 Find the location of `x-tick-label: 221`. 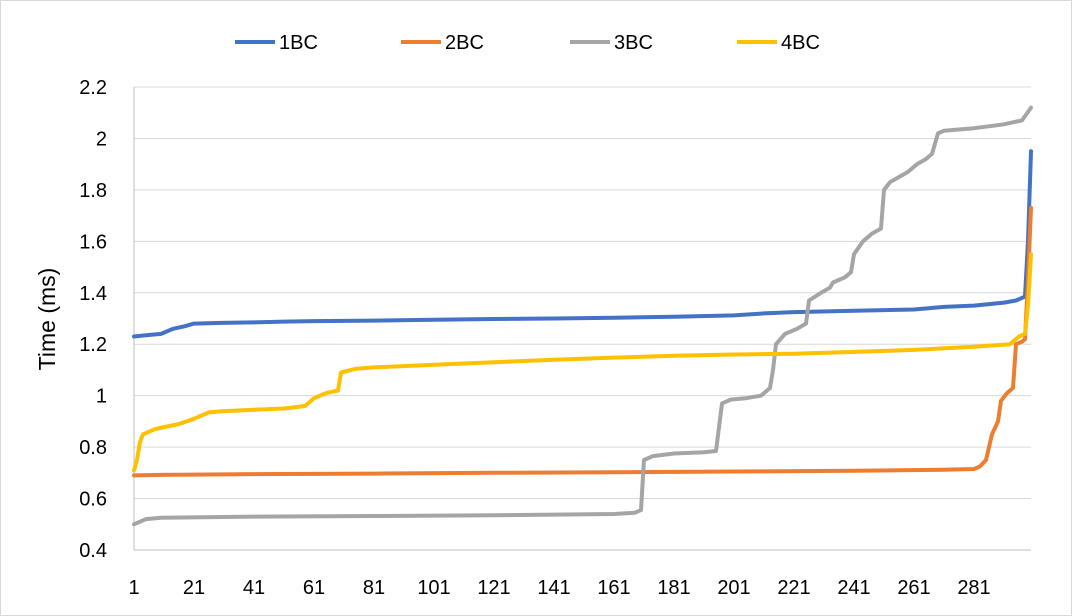

x-tick-label: 221 is located at coordinates (793, 588).